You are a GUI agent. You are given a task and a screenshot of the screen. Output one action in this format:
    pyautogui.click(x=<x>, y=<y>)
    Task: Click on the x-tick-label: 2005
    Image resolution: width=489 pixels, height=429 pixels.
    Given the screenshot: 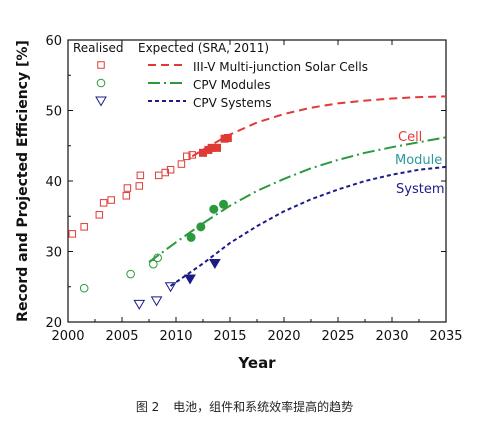 What is the action you would take?
    pyautogui.click(x=121, y=336)
    